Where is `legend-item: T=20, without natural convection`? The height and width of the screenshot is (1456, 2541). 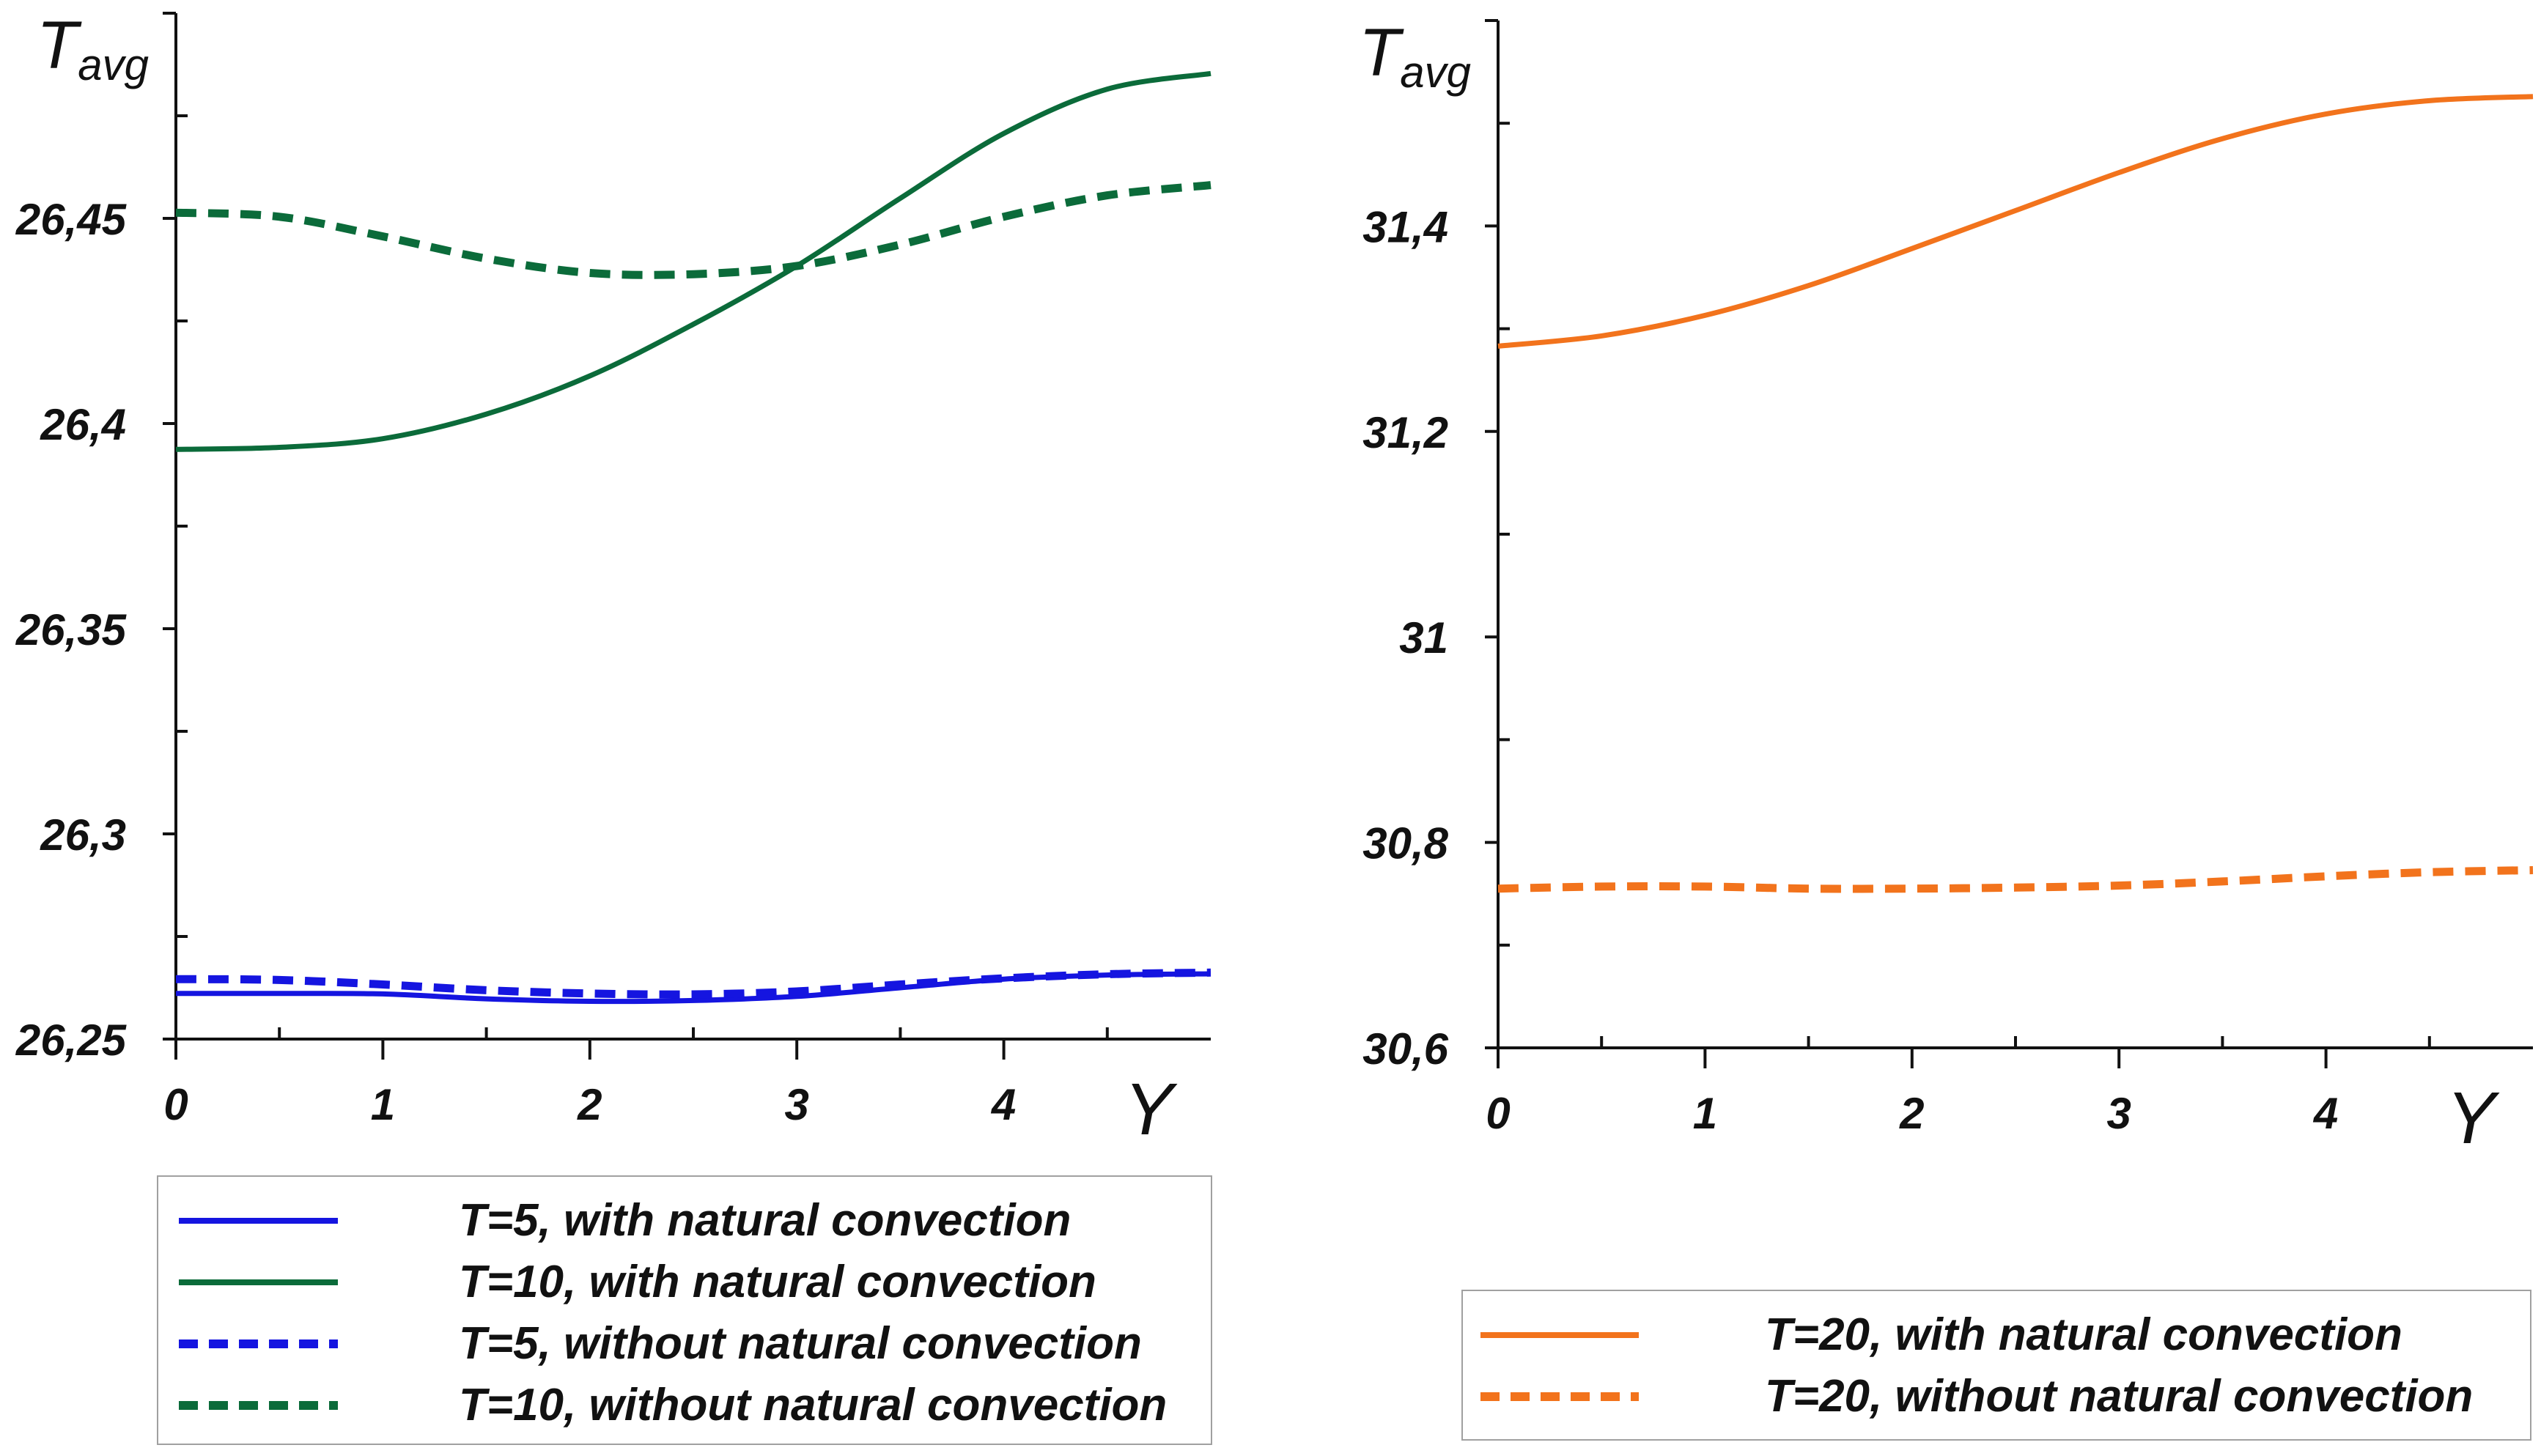 legend-item: T=20, without natural convection is located at coordinates (1996, 1396).